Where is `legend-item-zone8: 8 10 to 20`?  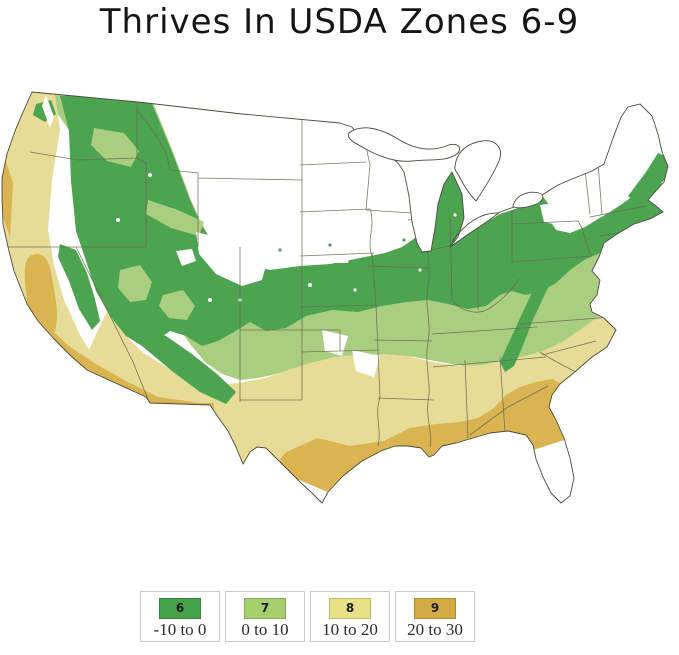
legend-item-zone8: 8 10 to 20 is located at coordinates (350, 616).